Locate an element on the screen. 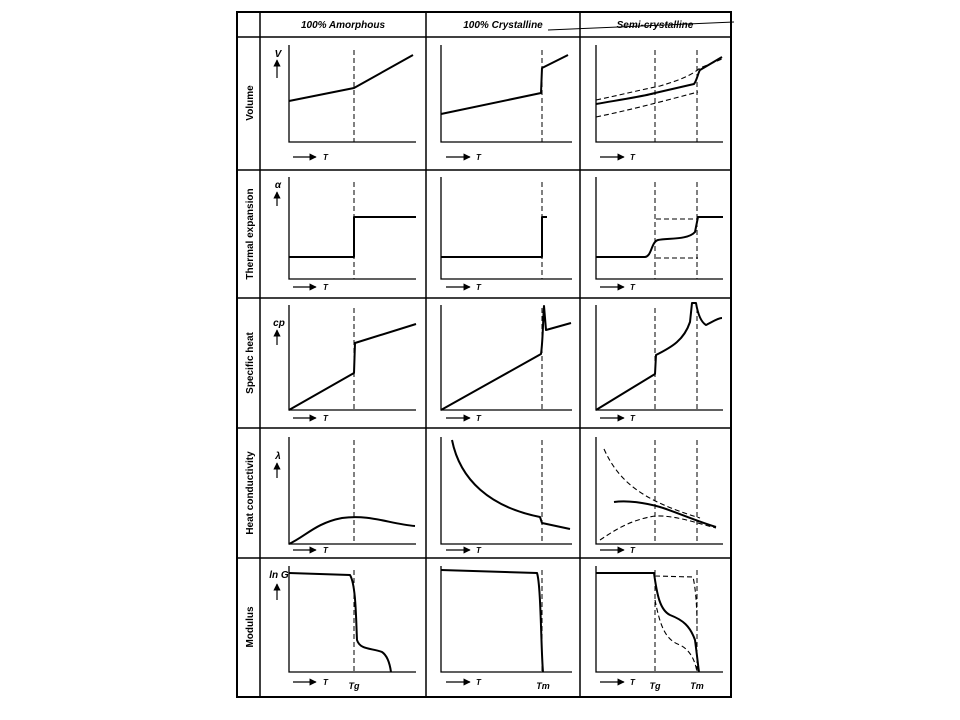 This screenshot has width=960, height=720. row-label-heat-conductivity: Heat conductivity is located at coordinates (250, 493).